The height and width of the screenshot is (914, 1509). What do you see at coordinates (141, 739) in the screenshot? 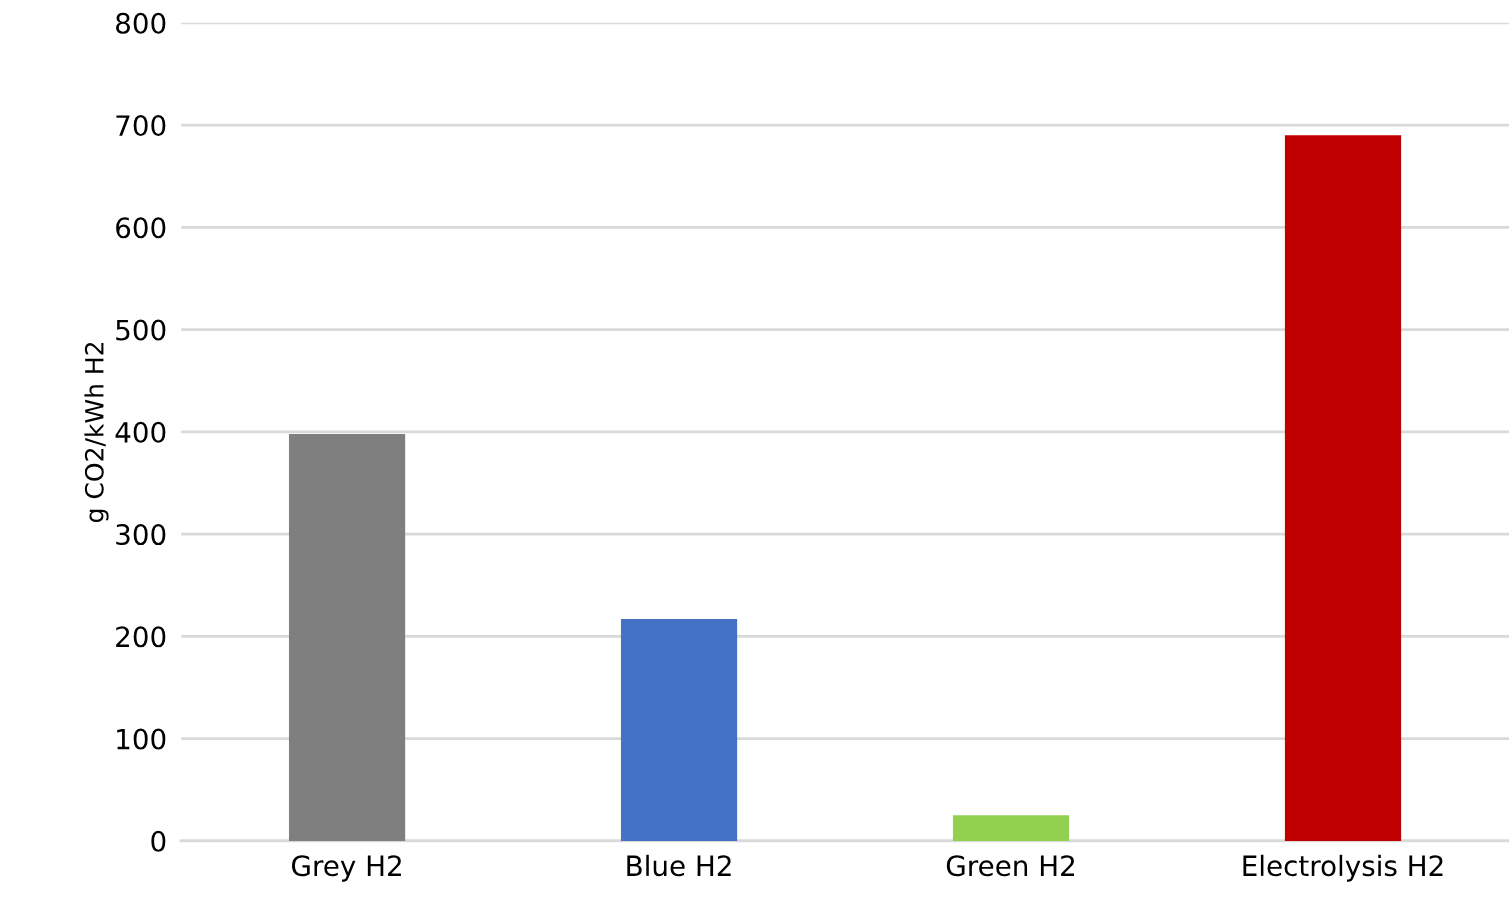
I see `y-tick-label: 100` at bounding box center [141, 739].